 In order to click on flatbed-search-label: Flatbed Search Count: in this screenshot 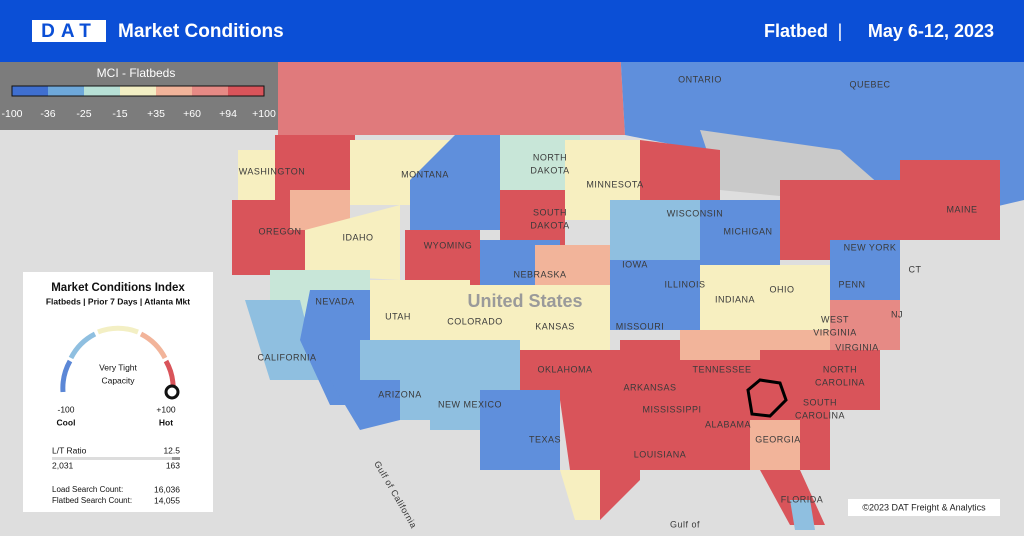, I will do `click(92, 500)`.